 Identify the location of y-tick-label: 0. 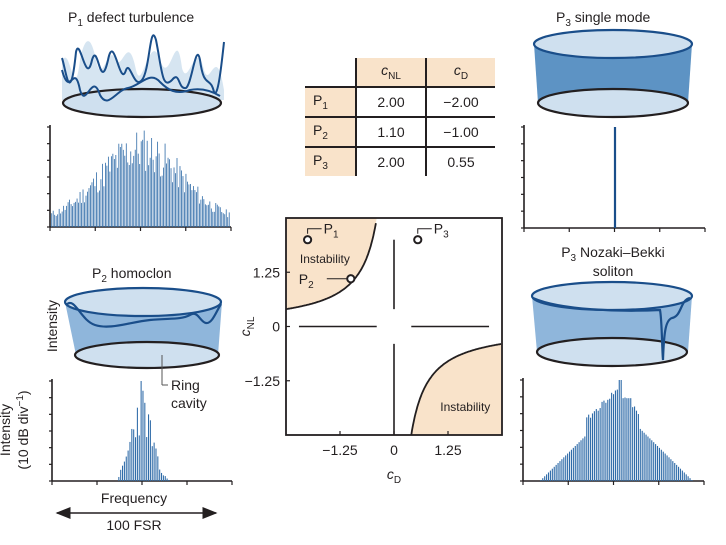
(276, 327).